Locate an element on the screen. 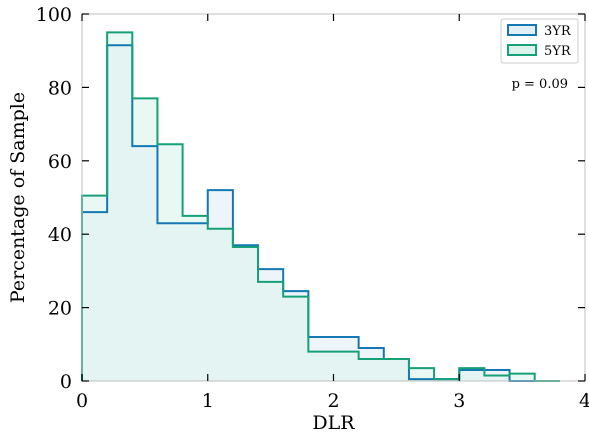  legend: 3YR 5YR is located at coordinates (539, 41).